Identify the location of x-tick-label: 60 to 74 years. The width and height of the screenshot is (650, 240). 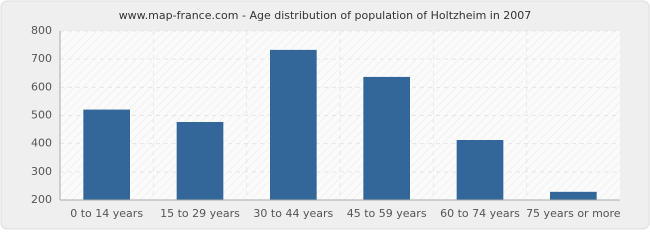
(480, 213).